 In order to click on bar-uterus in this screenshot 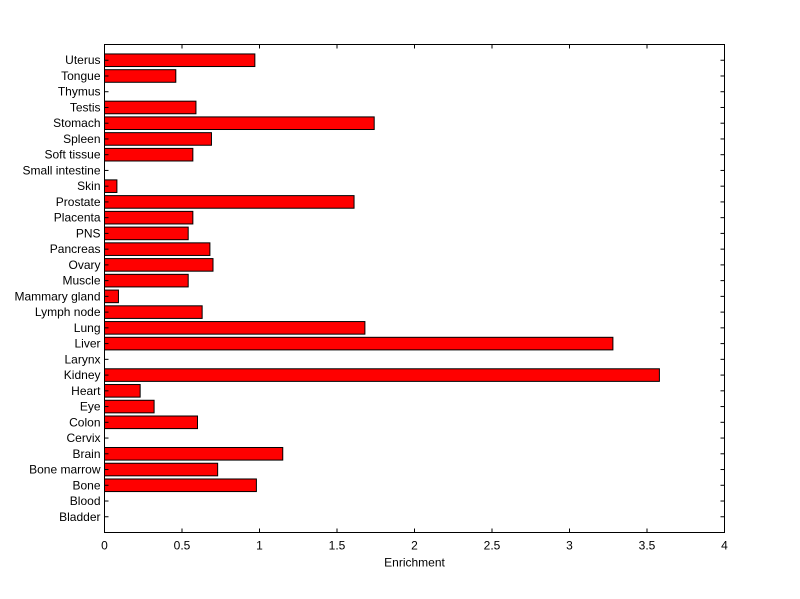, I will do `click(180, 60)`.